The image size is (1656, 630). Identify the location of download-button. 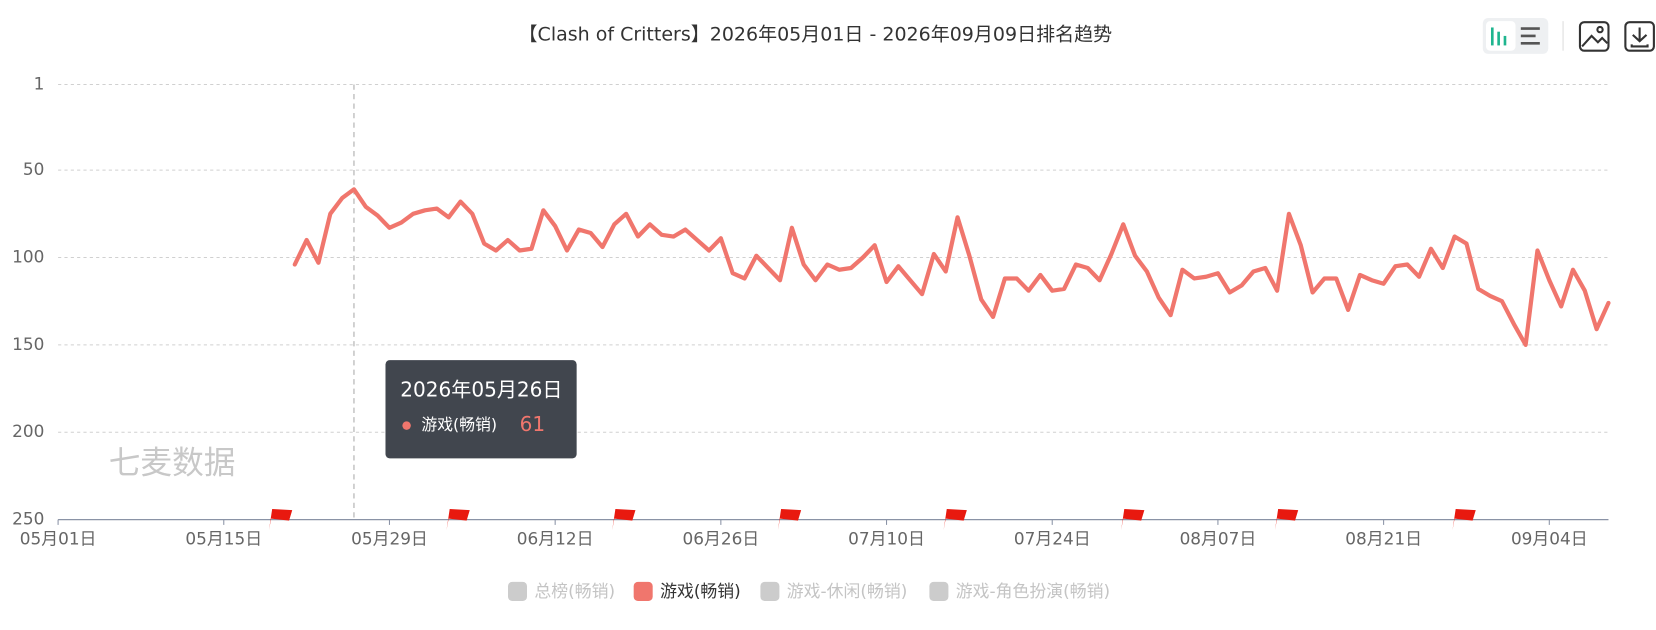
(1639, 36).